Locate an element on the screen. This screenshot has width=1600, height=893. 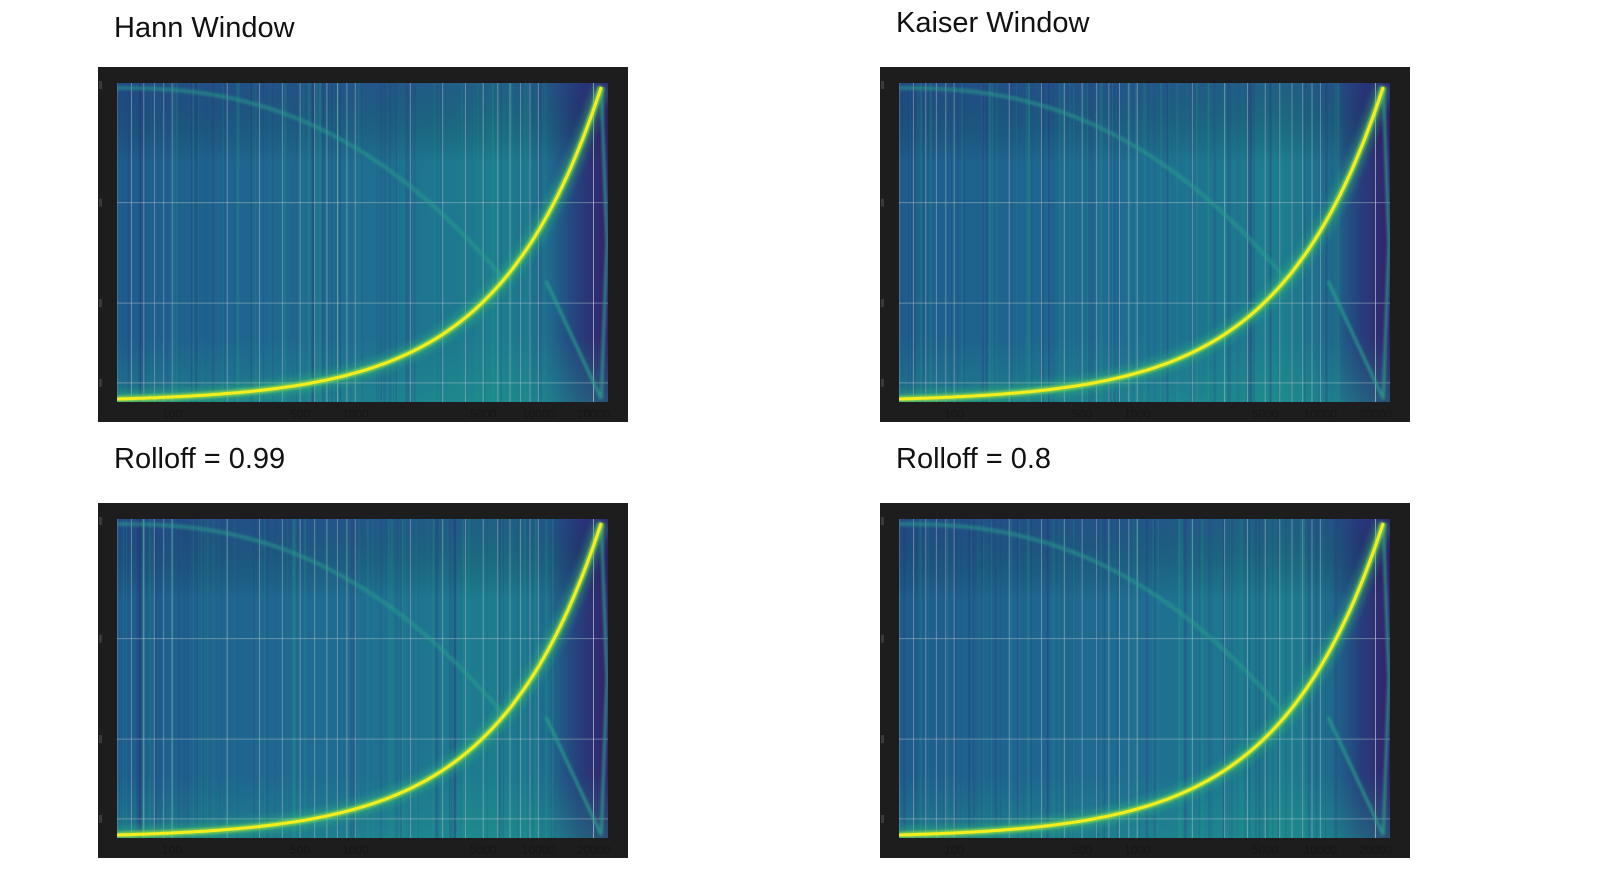
spectrogram-panel-kaiser: 100 500 1000 5000 10000 20000 is located at coordinates (1145, 244).